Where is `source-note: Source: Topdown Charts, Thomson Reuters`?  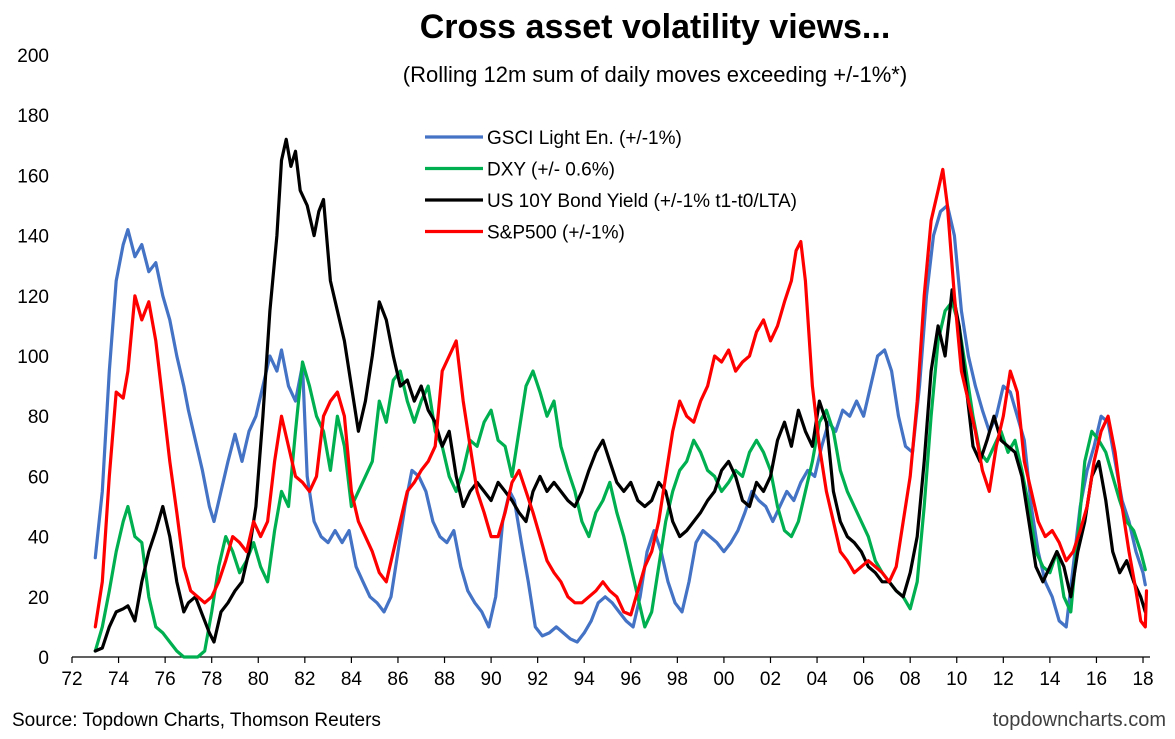
source-note: Source: Topdown Charts, Thomson Reuters is located at coordinates (196, 720).